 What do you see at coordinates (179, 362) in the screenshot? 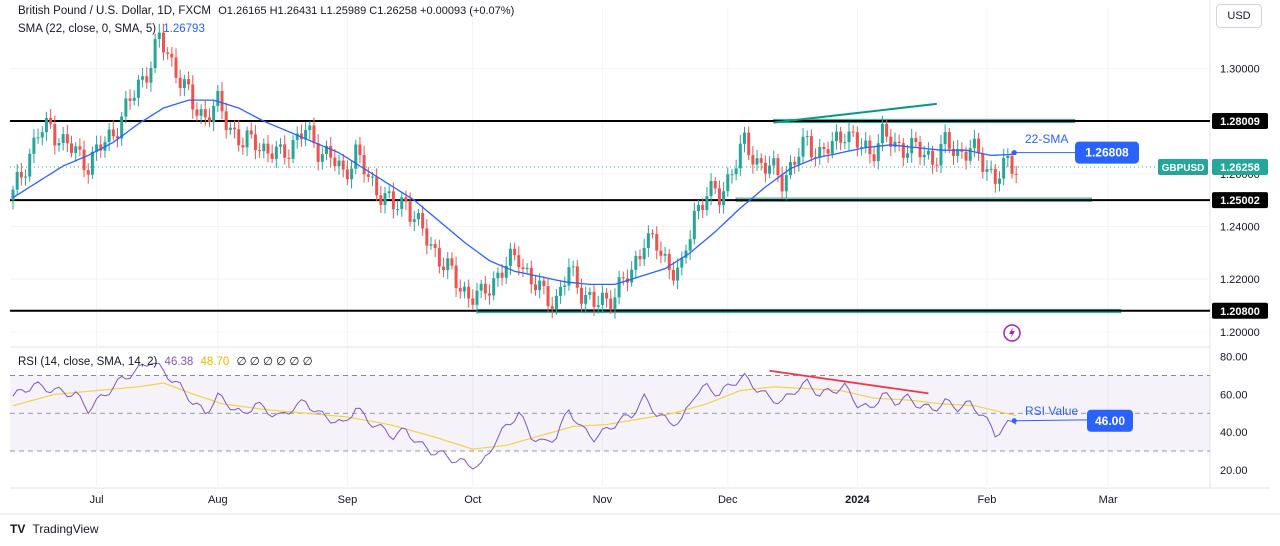
I see `rsi-value: 46.38` at bounding box center [179, 362].